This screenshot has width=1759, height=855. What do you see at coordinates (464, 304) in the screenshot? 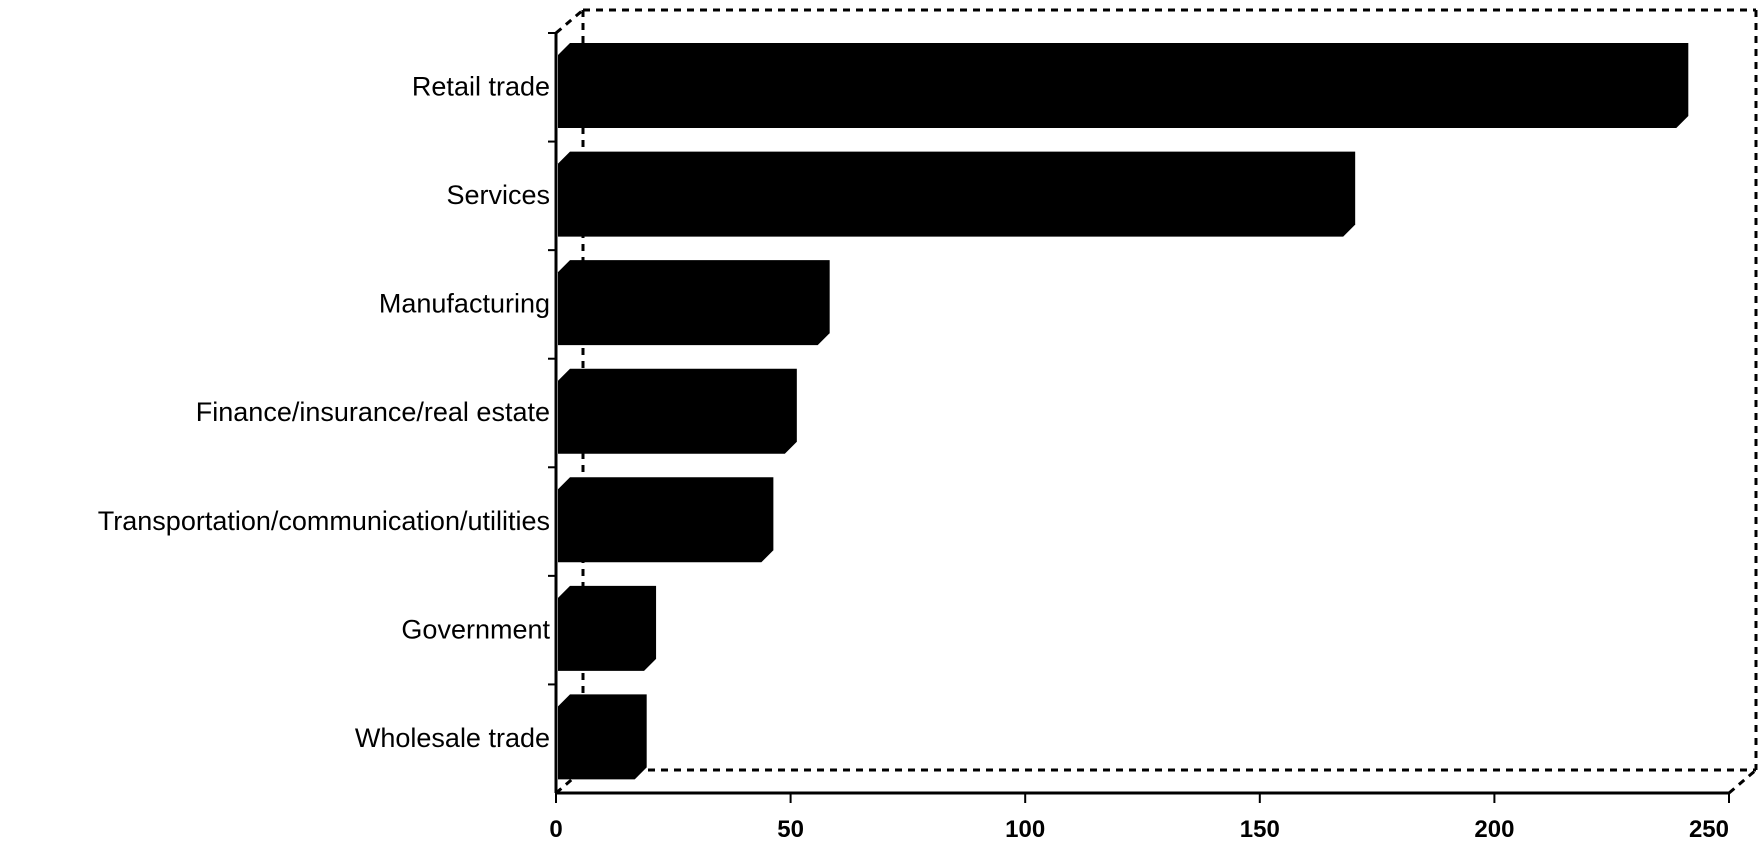
I see `category-label-2: Manufacturing` at bounding box center [464, 304].